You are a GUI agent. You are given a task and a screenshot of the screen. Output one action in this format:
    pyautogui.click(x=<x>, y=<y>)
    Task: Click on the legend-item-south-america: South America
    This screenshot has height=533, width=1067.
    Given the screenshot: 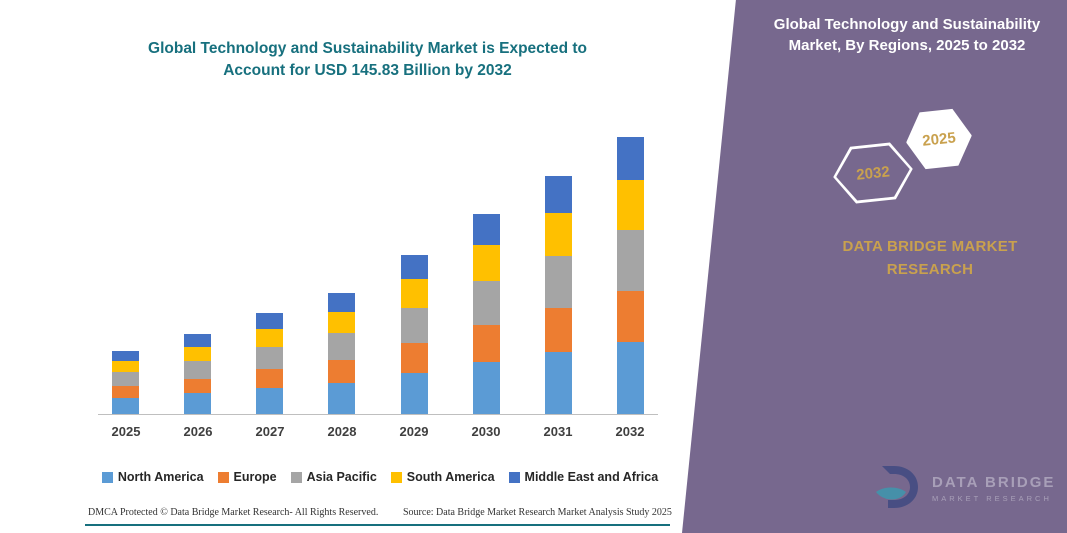 What is the action you would take?
    pyautogui.click(x=442, y=477)
    